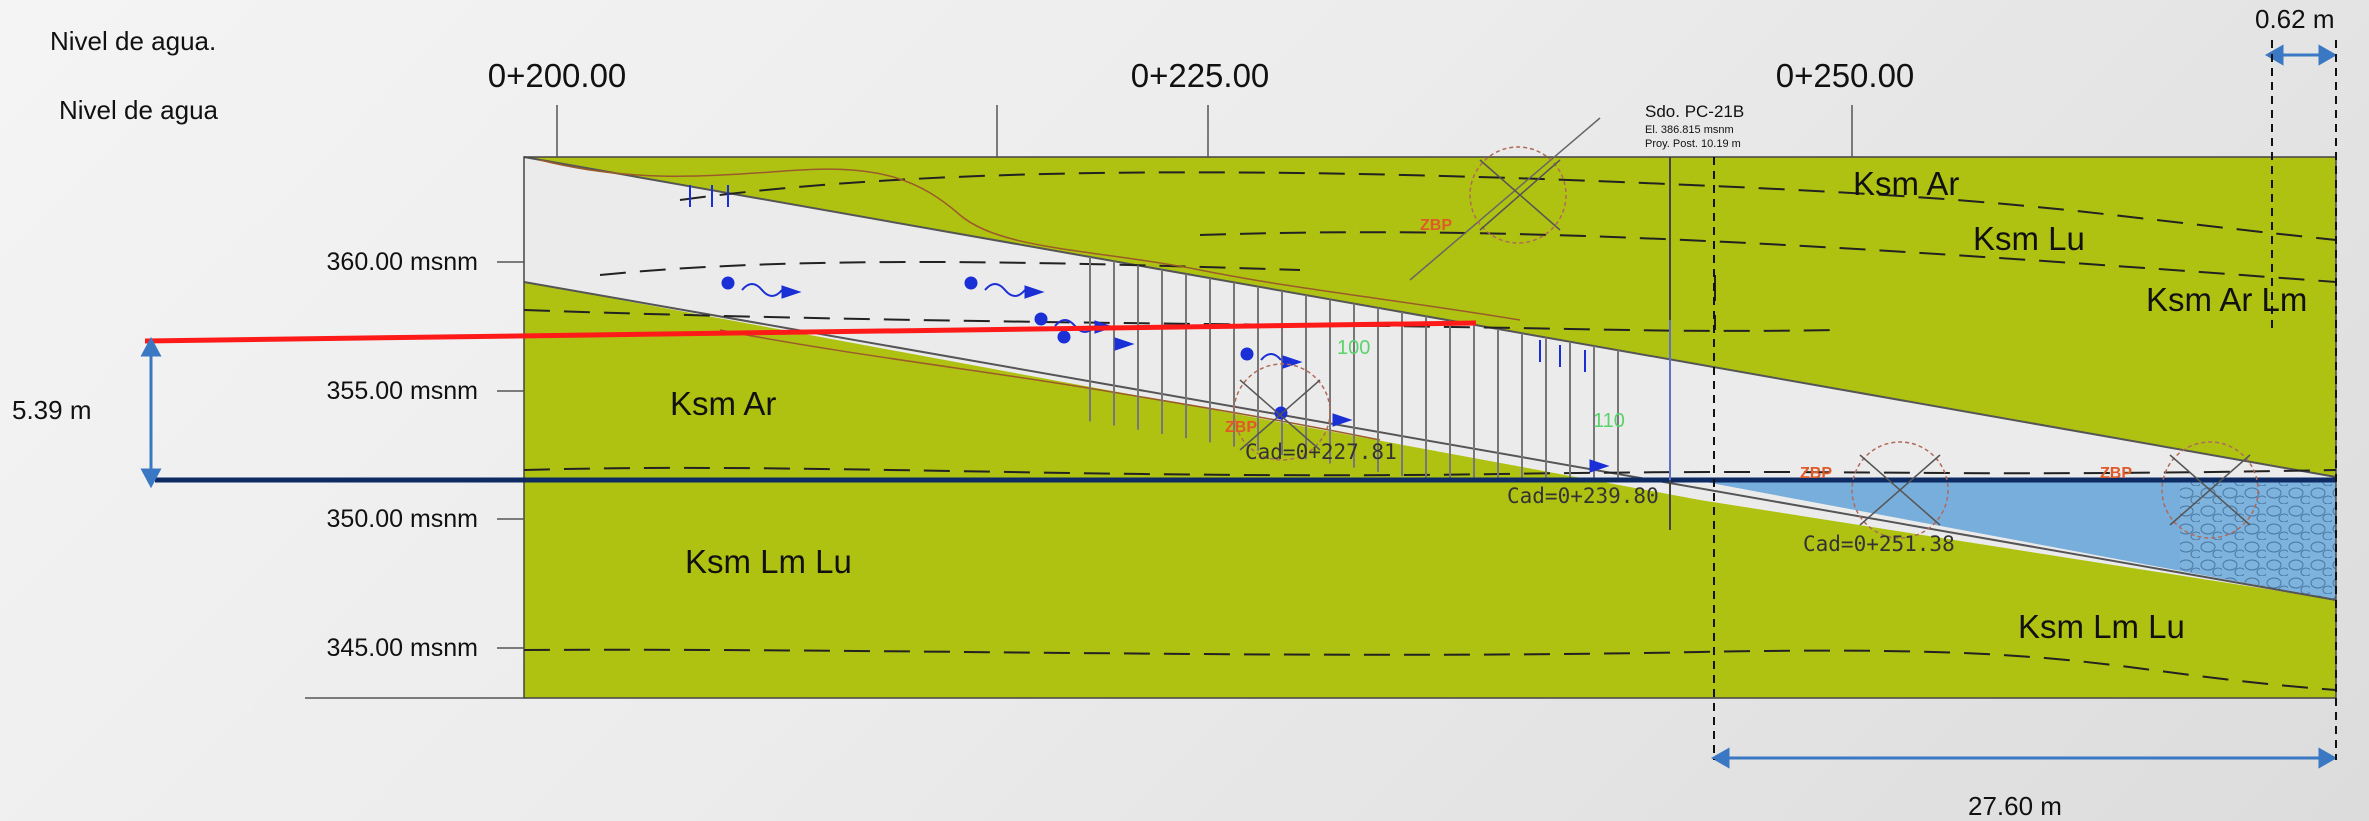 The width and height of the screenshot is (2369, 821). What do you see at coordinates (402, 262) in the screenshot?
I see `elevation-label-360: 360.00 msnm` at bounding box center [402, 262].